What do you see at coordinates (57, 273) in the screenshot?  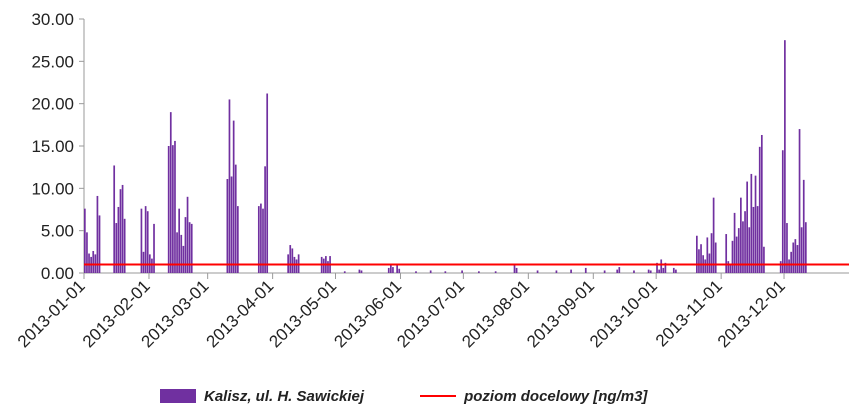 I see `y-tick-label: 0.00` at bounding box center [57, 273].